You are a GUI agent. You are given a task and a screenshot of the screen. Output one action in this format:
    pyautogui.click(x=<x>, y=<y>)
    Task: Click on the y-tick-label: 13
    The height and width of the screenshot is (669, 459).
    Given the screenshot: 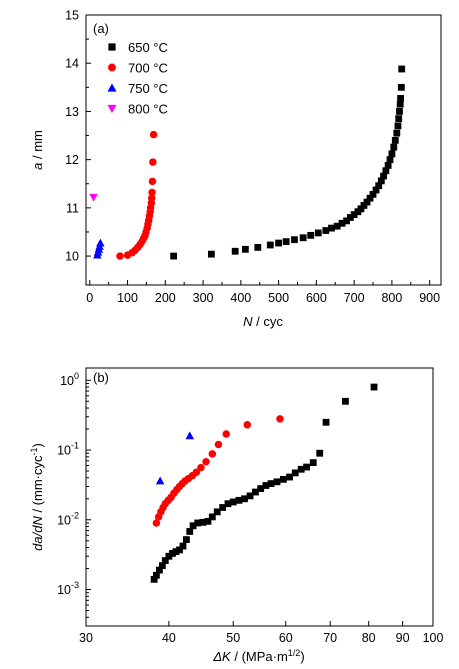 What is the action you would take?
    pyautogui.click(x=72, y=112)
    